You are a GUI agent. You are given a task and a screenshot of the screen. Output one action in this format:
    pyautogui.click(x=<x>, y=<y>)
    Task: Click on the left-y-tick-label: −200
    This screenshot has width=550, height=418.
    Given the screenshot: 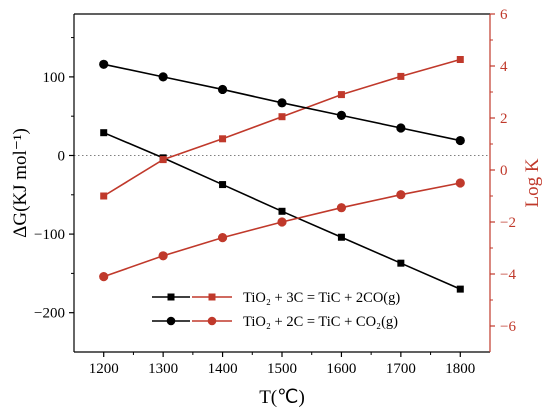 What is the action you would take?
    pyautogui.click(x=49, y=314)
    